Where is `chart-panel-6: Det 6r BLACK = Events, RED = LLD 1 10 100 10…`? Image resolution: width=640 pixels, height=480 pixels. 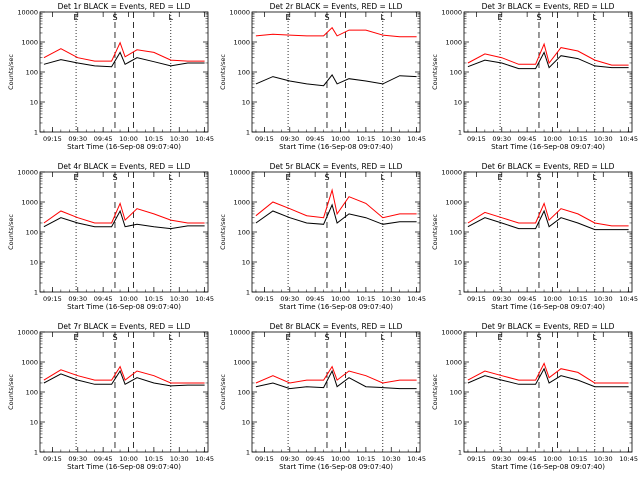
chart-panel-6: Det 6r BLACK = Events, RED = LLD 1 10 100 10… is located at coordinates (534, 236).